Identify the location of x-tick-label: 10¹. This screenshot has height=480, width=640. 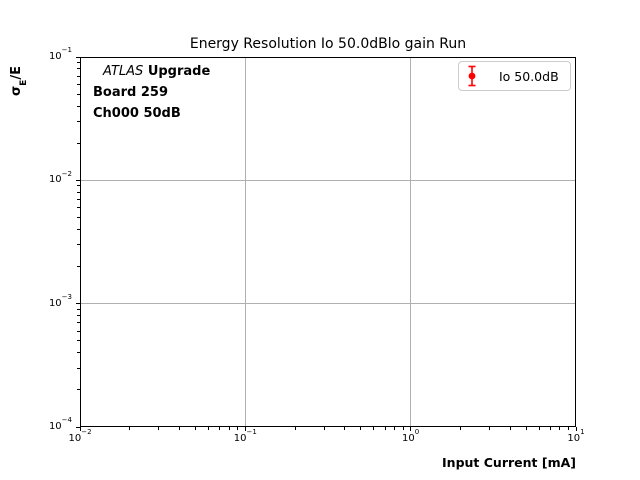
(576, 436).